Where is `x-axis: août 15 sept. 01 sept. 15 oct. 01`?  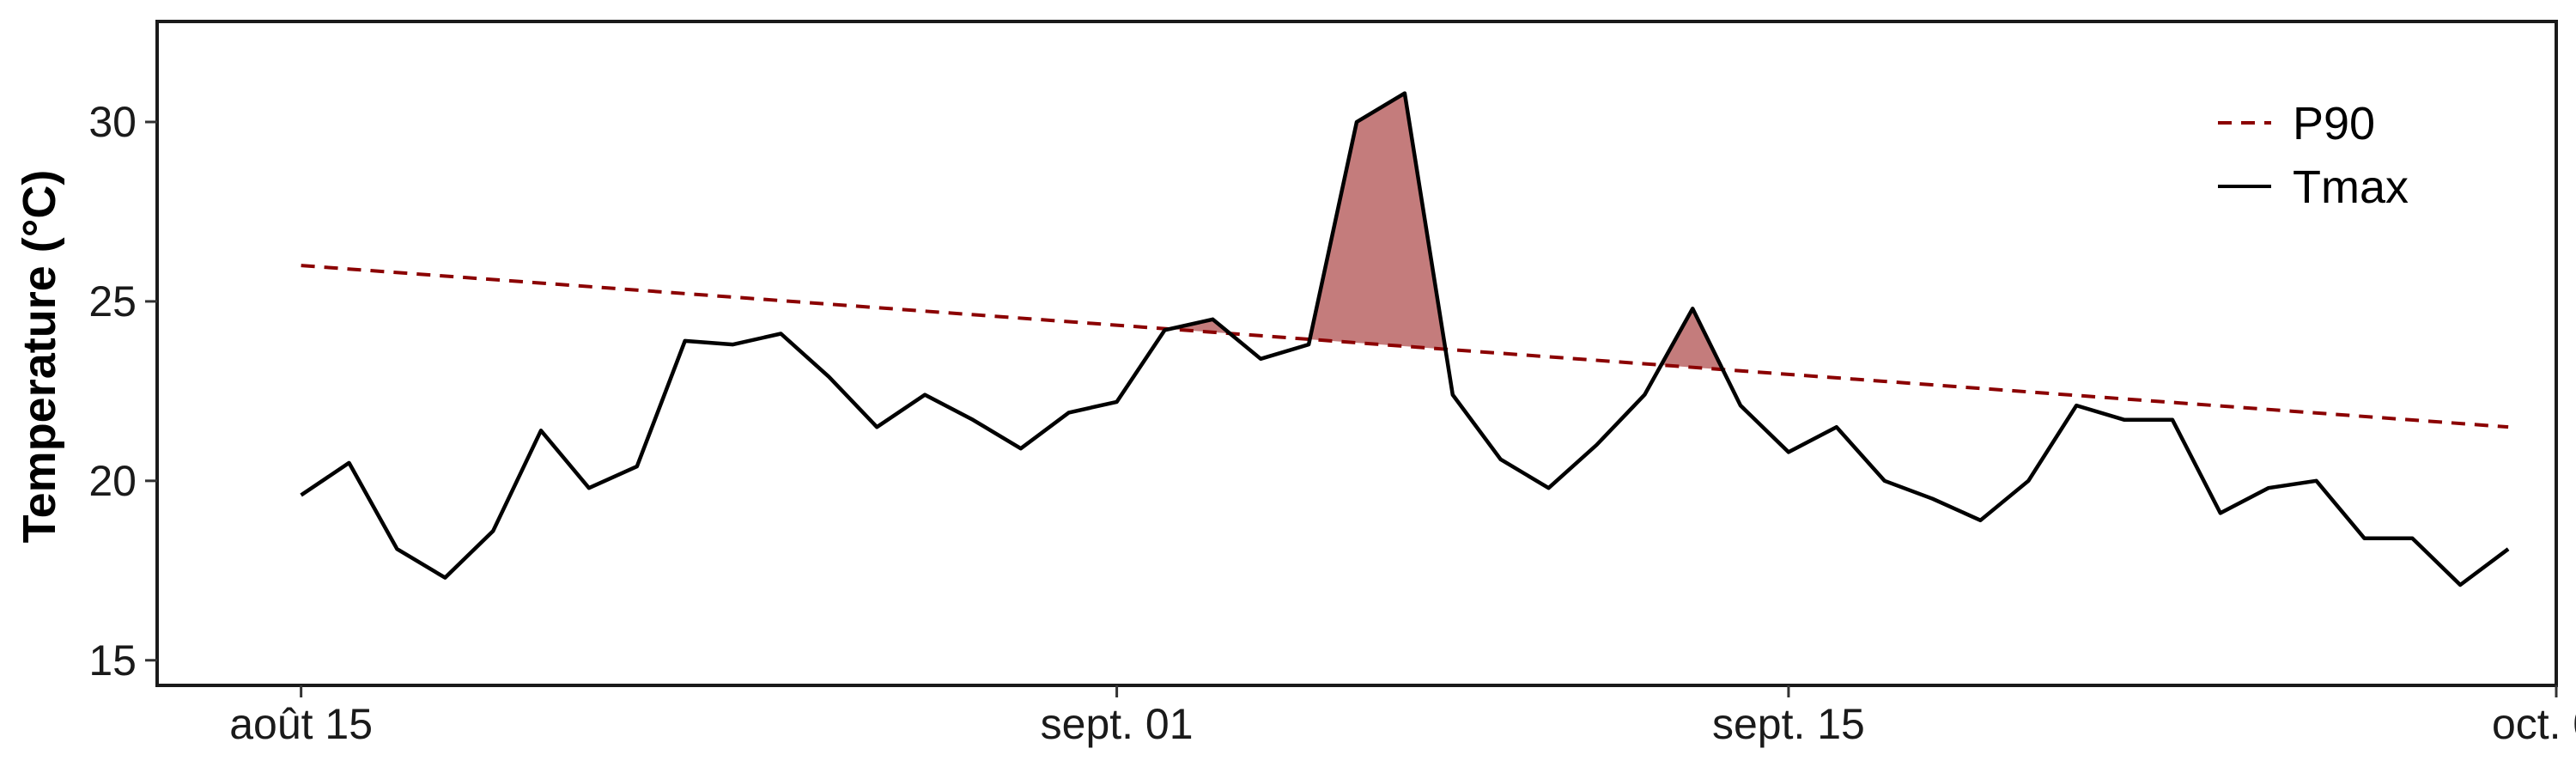 x-axis: août 15 sept. 01 sept. 15 oct. 01 is located at coordinates (1402, 716).